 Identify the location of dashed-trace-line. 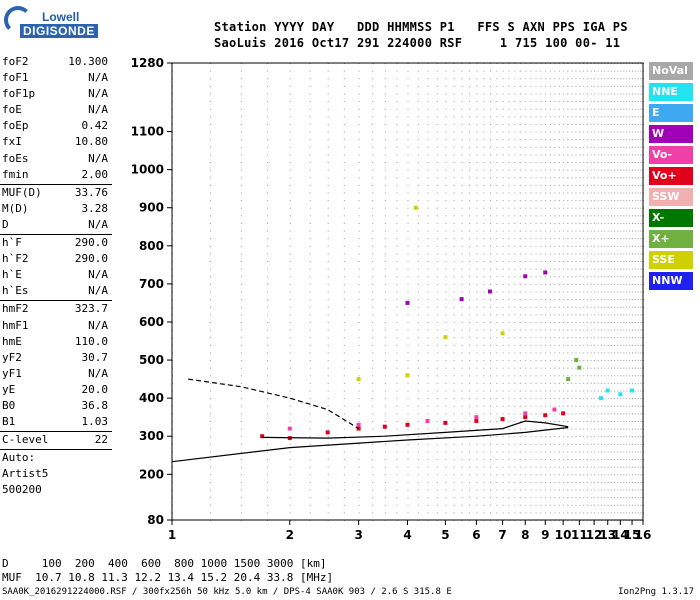
(273, 404).